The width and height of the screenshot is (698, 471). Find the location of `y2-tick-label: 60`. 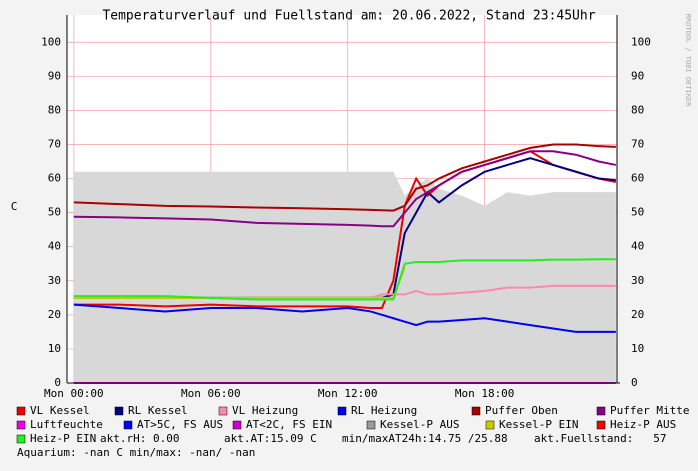

y2-tick-label: 60 is located at coordinates (637, 178).